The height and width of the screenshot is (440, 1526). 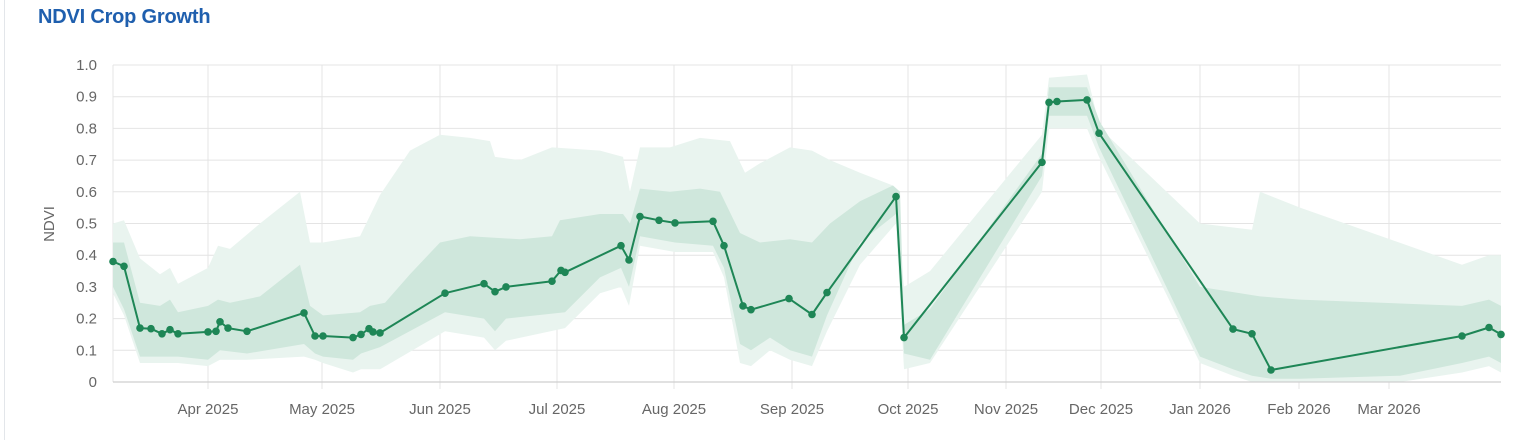 What do you see at coordinates (86, 128) in the screenshot?
I see `y-tick-label: 0.8` at bounding box center [86, 128].